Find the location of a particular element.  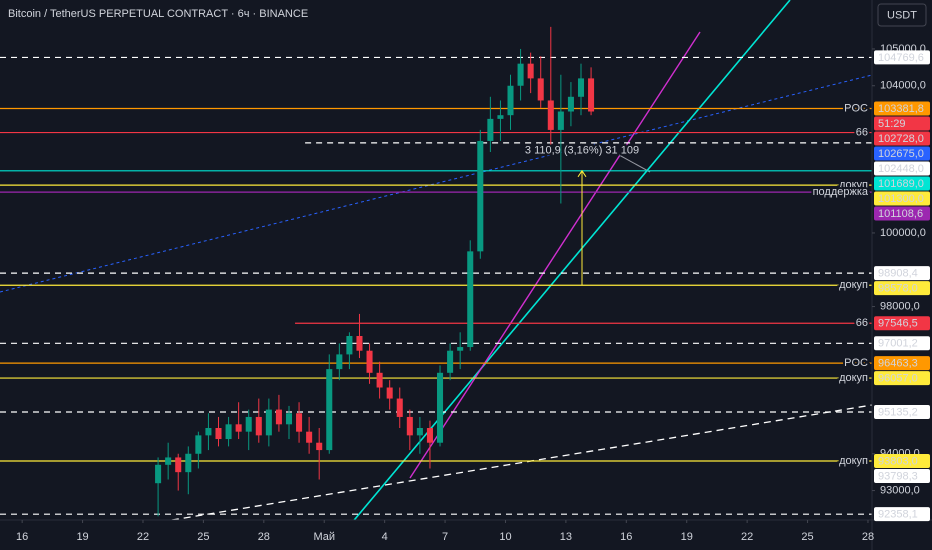

y-tick-label: 98000,0 is located at coordinates (900, 306).